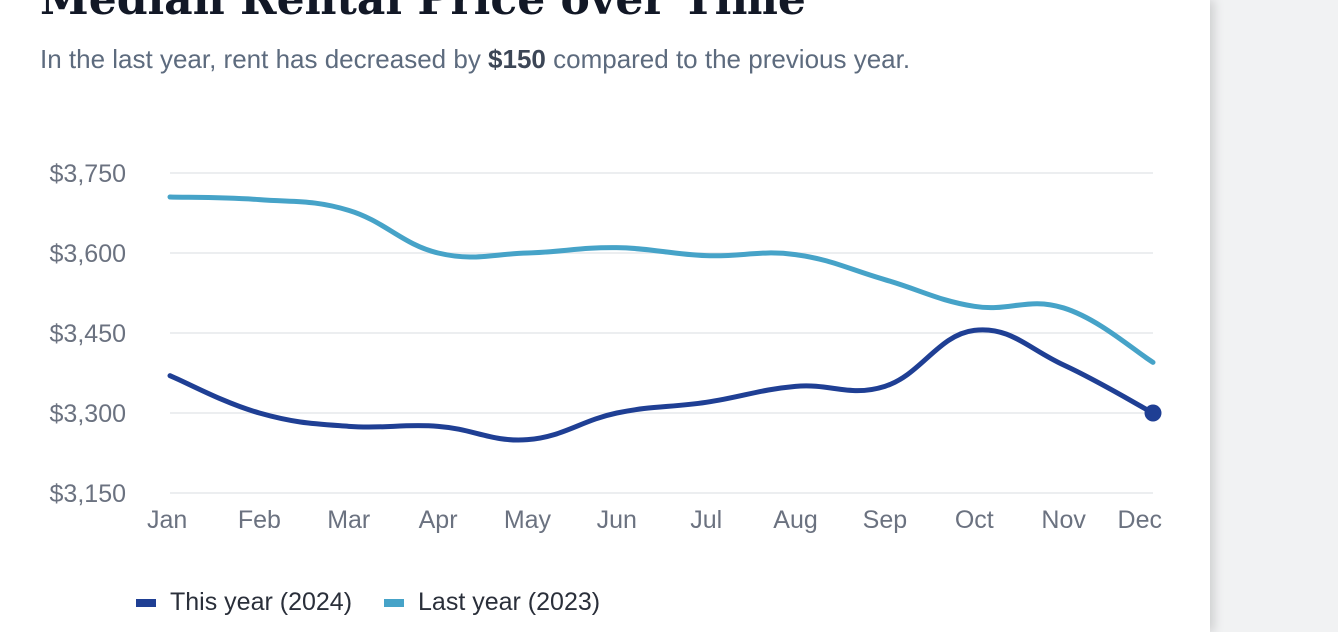 The image size is (1338, 632). I want to click on y-axis-ticks: $3,150 $3,300 $3,450 $3,600 $3,750, so click(88, 334).